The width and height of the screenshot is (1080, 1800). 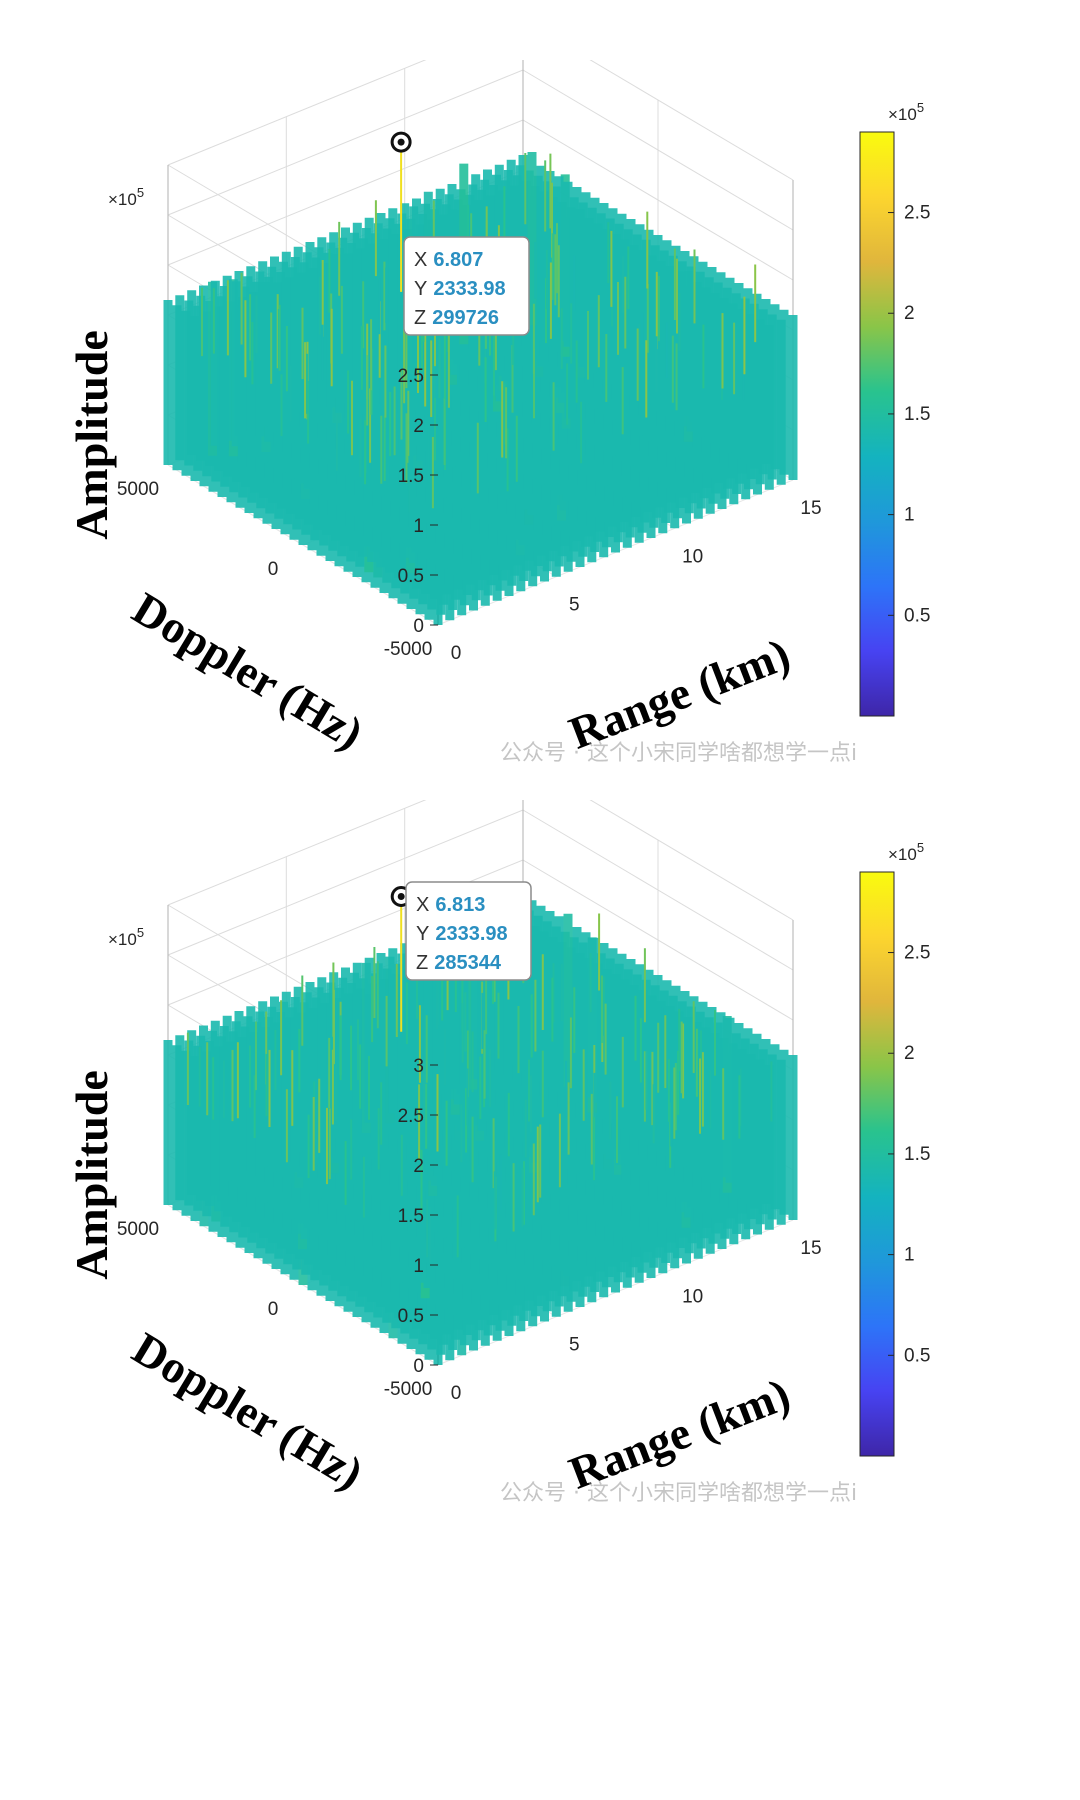 What do you see at coordinates (465, 318) in the screenshot?
I see `datatip-z-value: 299726` at bounding box center [465, 318].